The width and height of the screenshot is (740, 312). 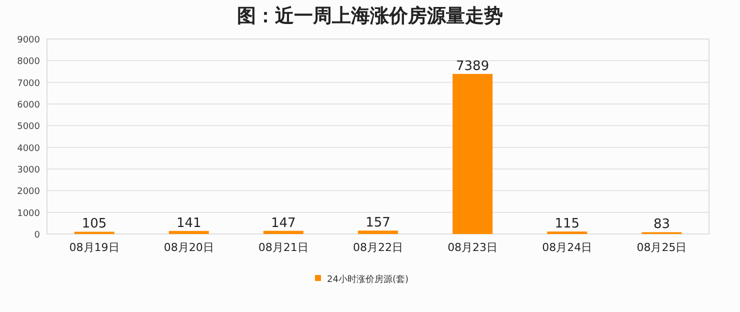 What do you see at coordinates (94, 247) in the screenshot?
I see `x-tick-label: 08月19日` at bounding box center [94, 247].